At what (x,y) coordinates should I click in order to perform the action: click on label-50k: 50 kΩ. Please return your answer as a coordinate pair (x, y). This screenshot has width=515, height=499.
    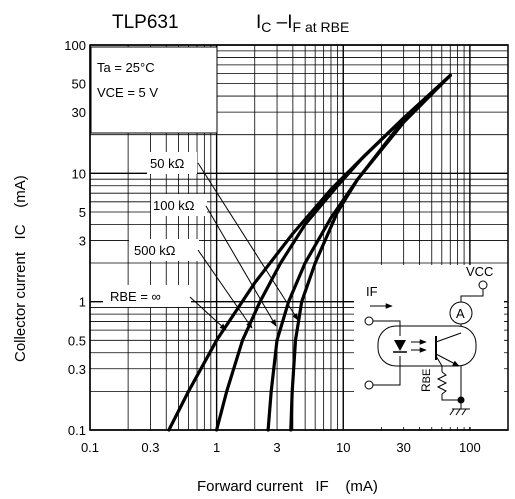
    Looking at the image, I should click on (167, 163).